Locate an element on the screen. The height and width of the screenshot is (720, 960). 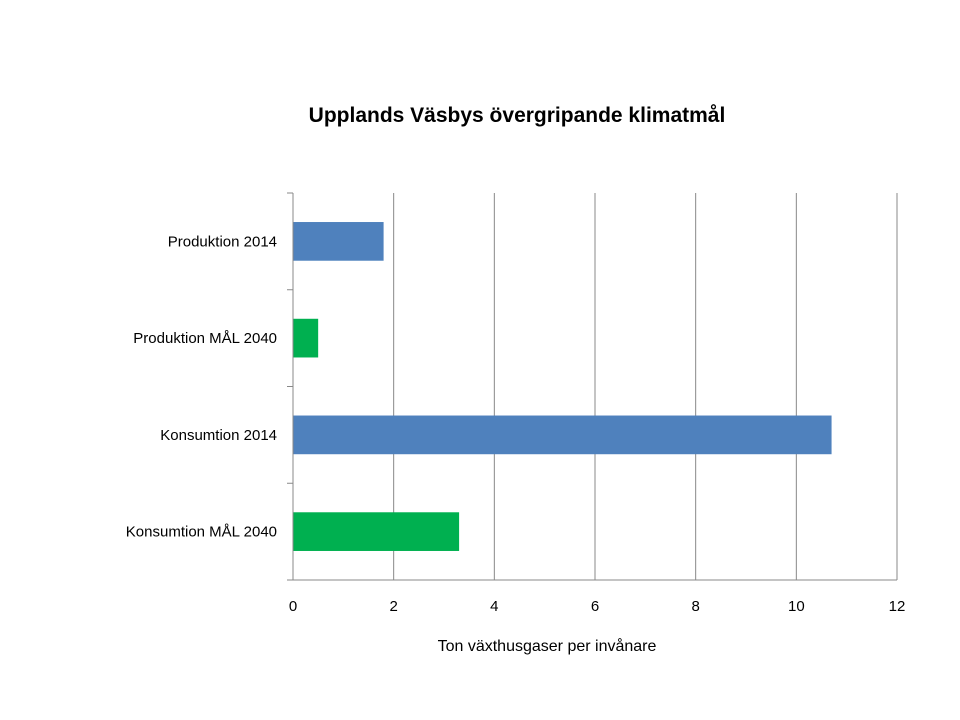
chart-title: Upplands Väsbys övergripande klimatmål is located at coordinates (517, 115).